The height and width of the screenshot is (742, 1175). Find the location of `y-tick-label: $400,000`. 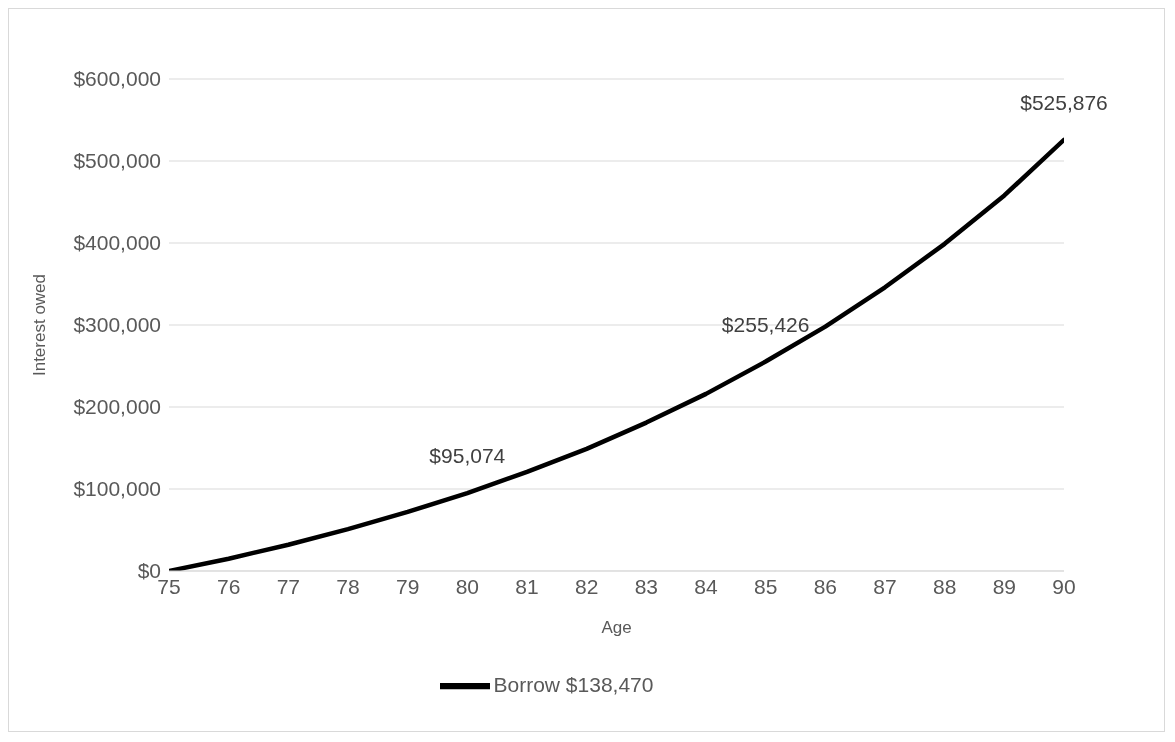

y-tick-label: $400,000 is located at coordinates (117, 243).